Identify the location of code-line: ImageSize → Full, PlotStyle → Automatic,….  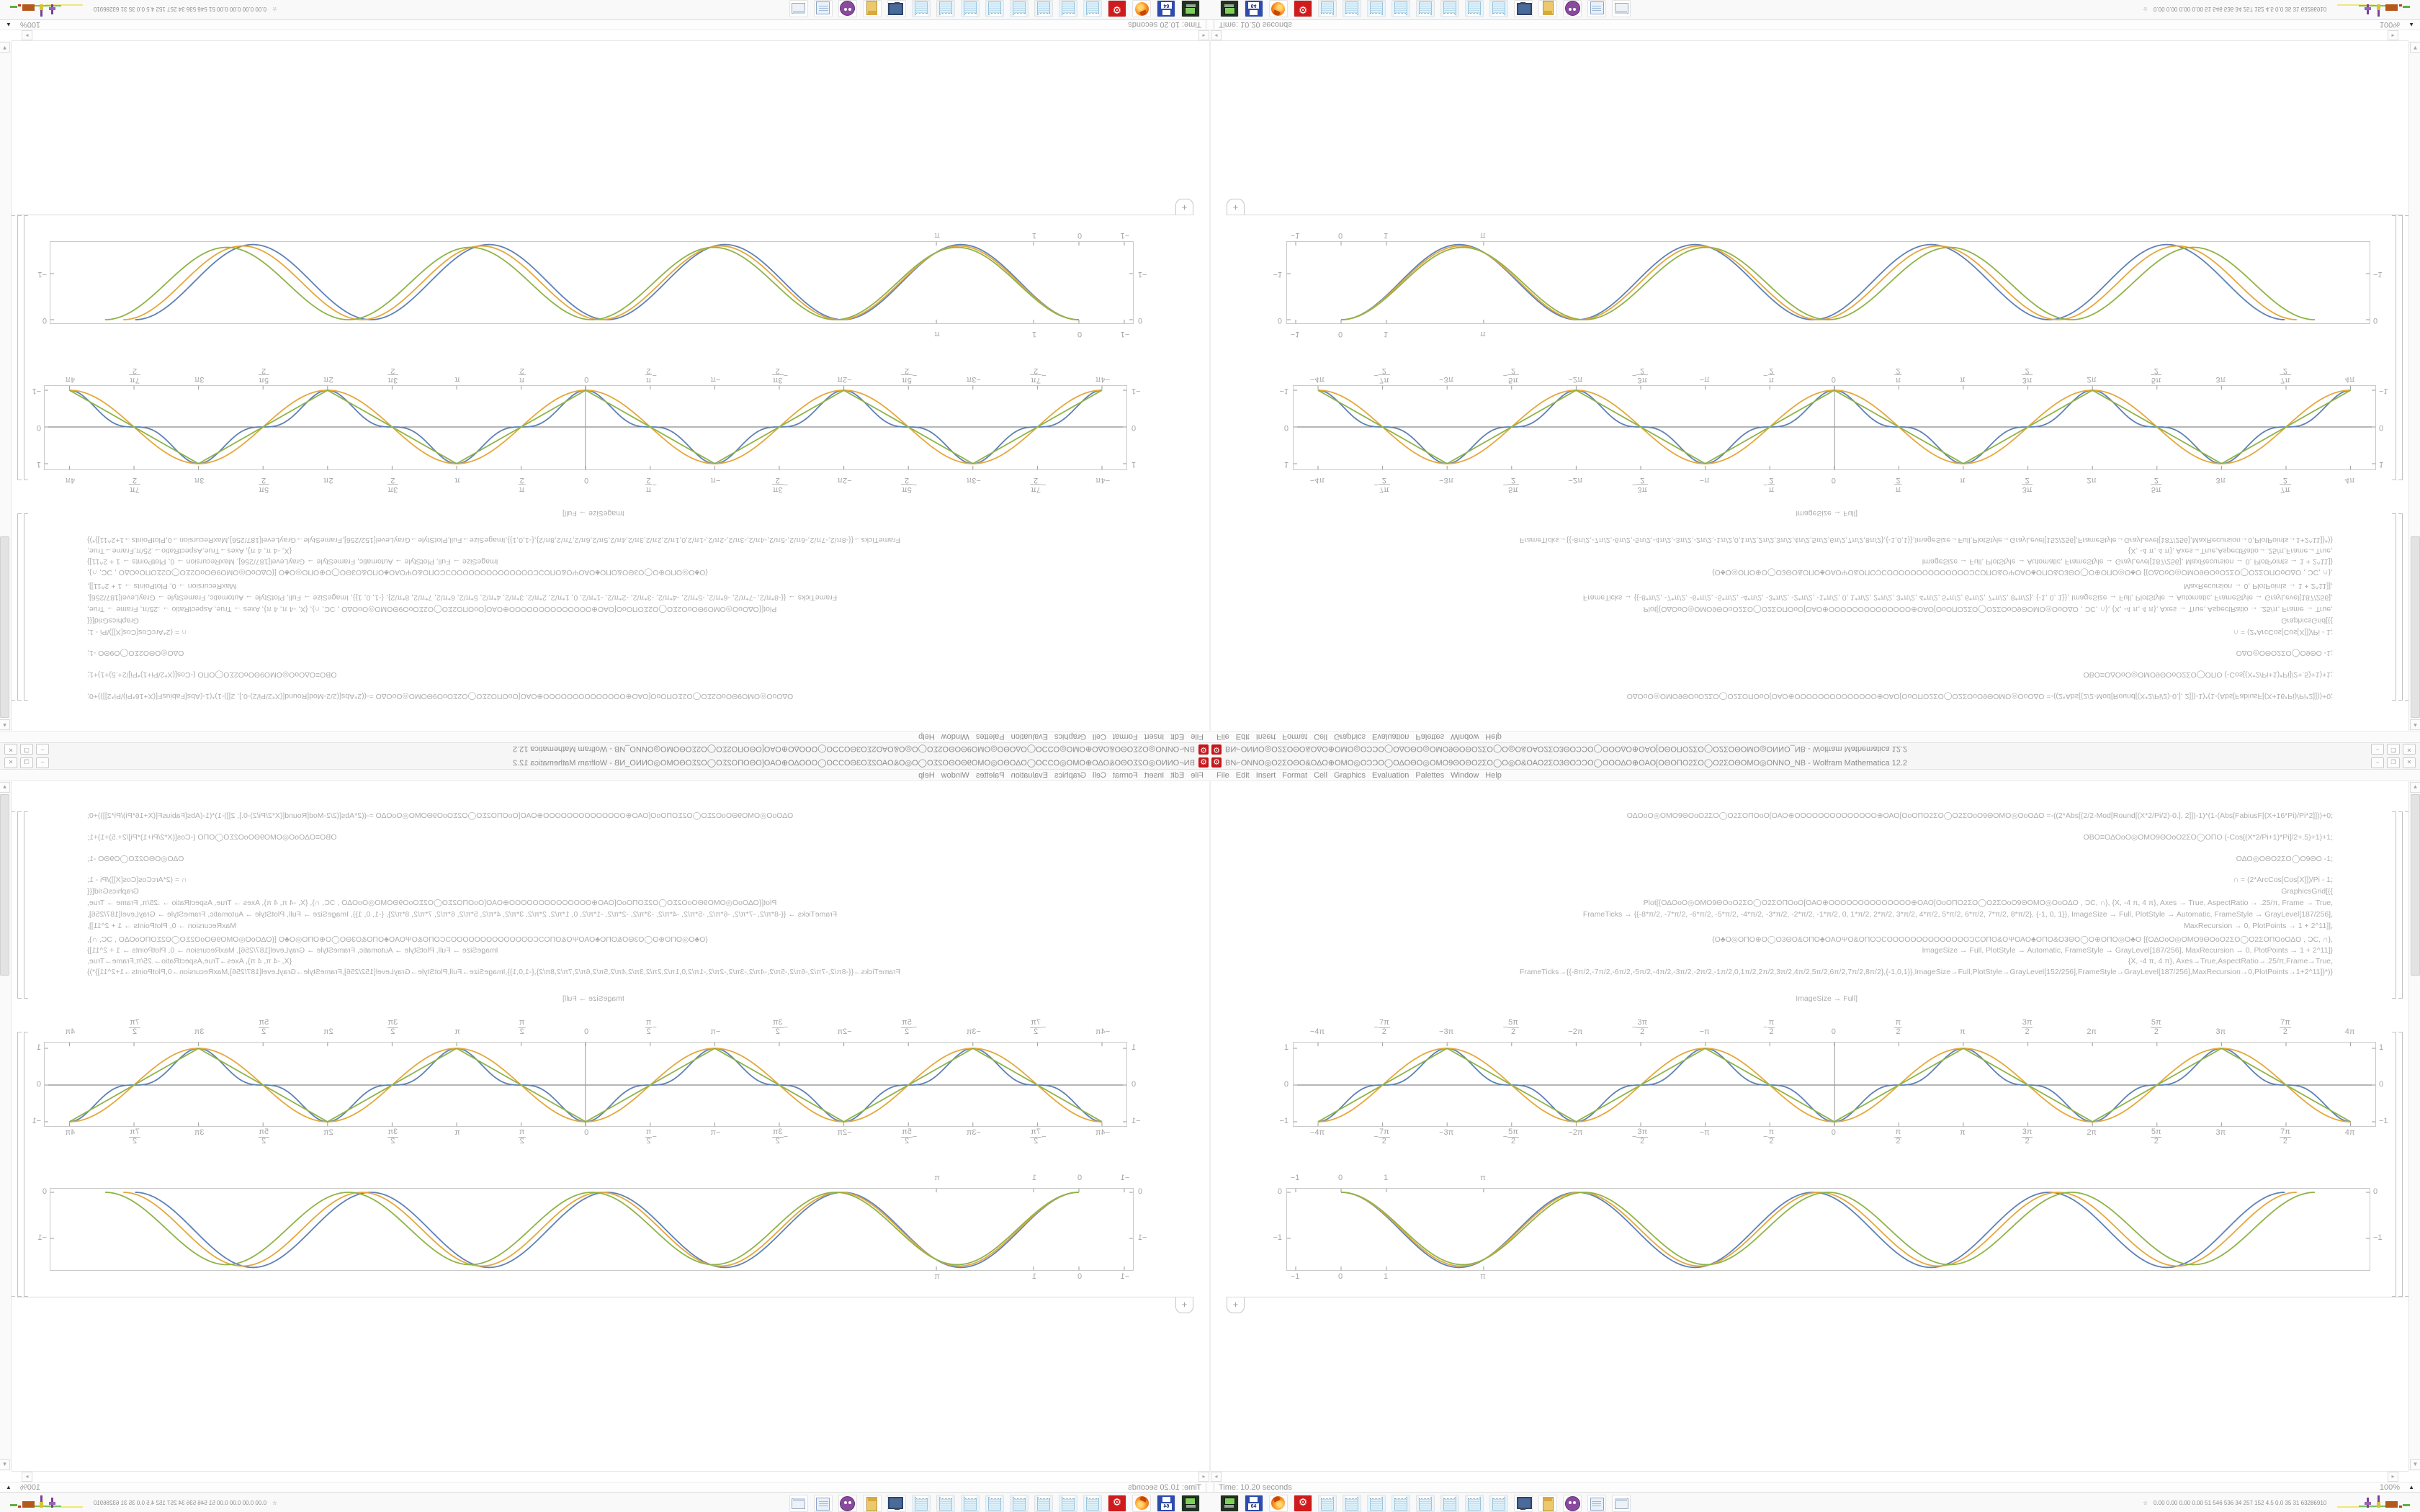
(2127, 950).